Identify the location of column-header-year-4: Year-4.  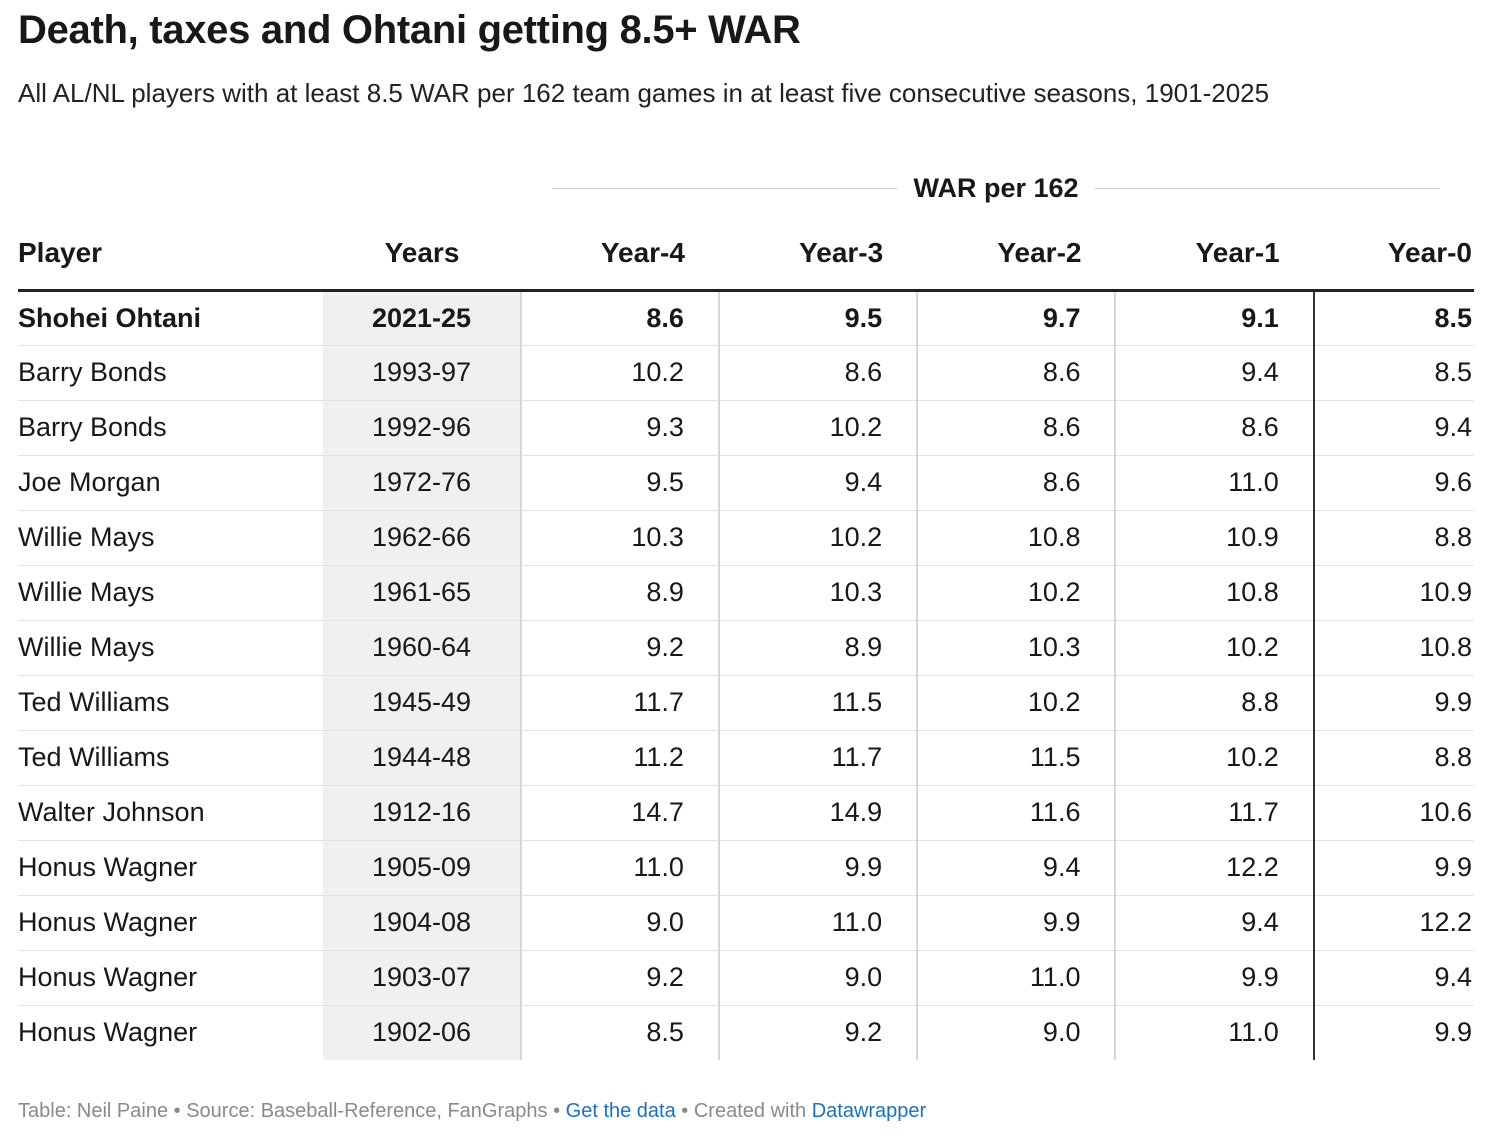
(619, 257).